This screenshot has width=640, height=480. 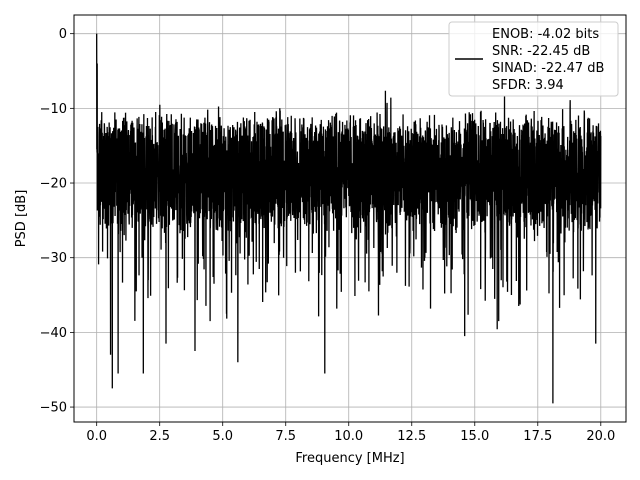 I want to click on legend-entry-line: ENOB: -4.02 bits, so click(x=545, y=34).